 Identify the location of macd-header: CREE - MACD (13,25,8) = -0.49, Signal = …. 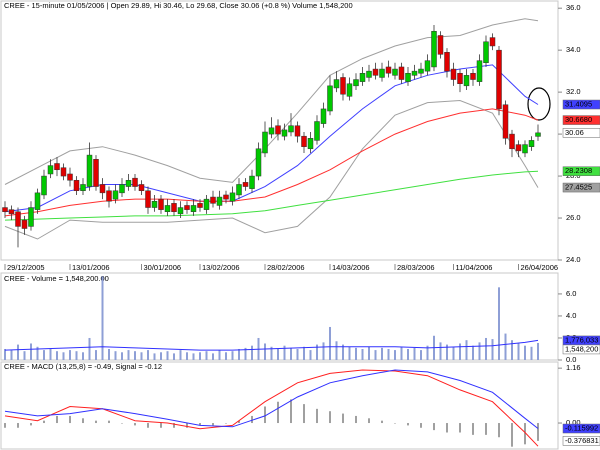
(83, 366).